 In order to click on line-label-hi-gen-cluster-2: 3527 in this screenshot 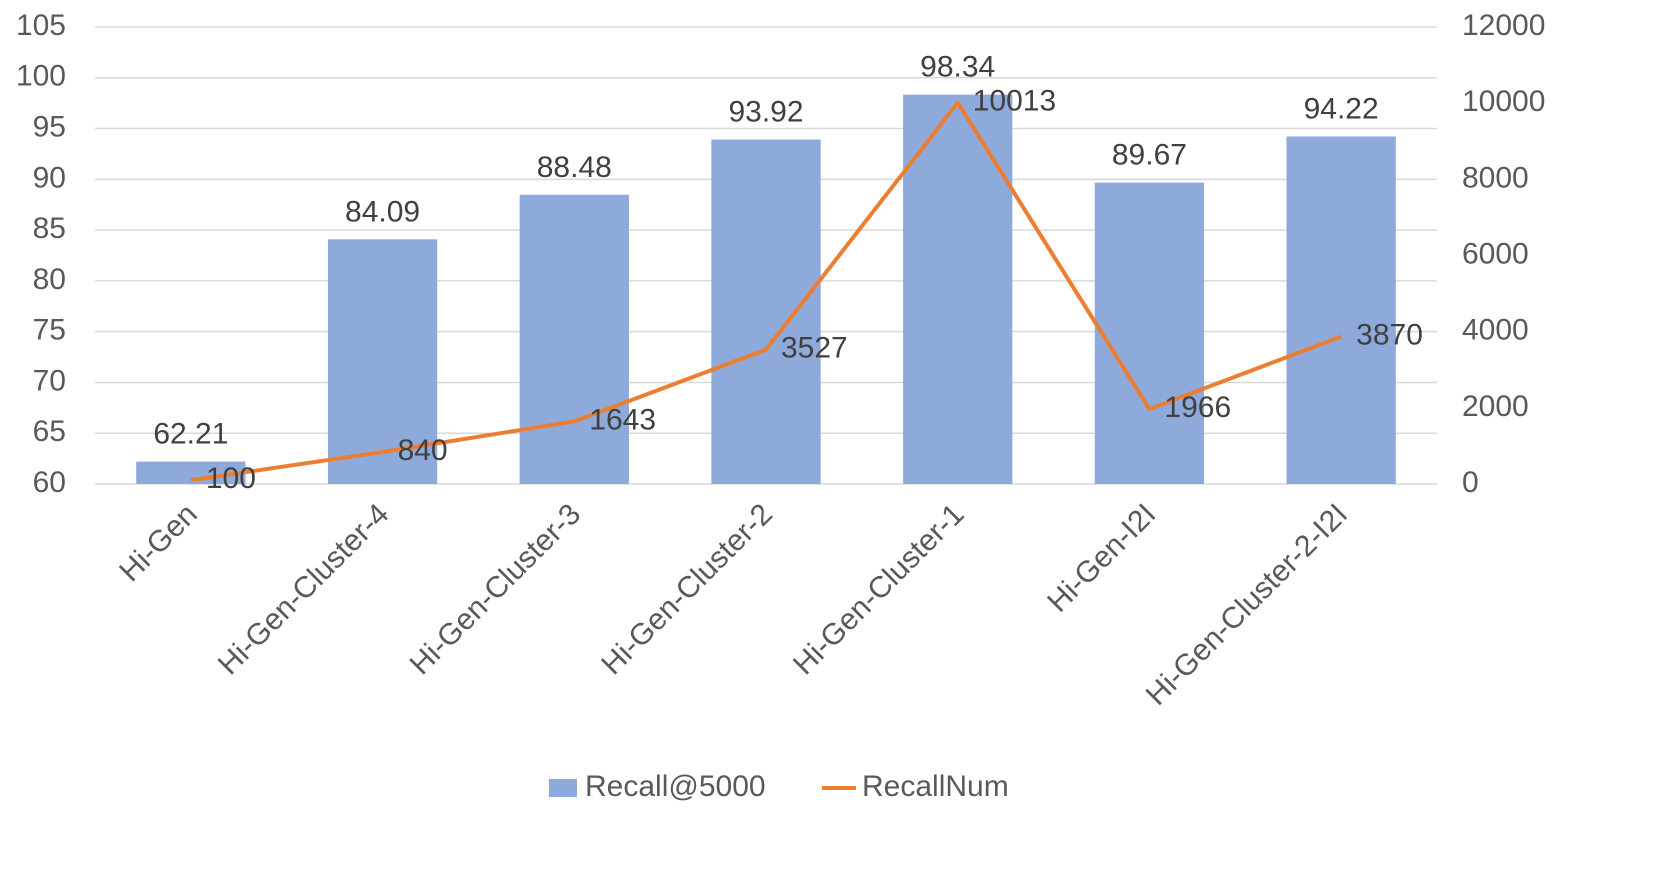, I will do `click(814, 348)`.